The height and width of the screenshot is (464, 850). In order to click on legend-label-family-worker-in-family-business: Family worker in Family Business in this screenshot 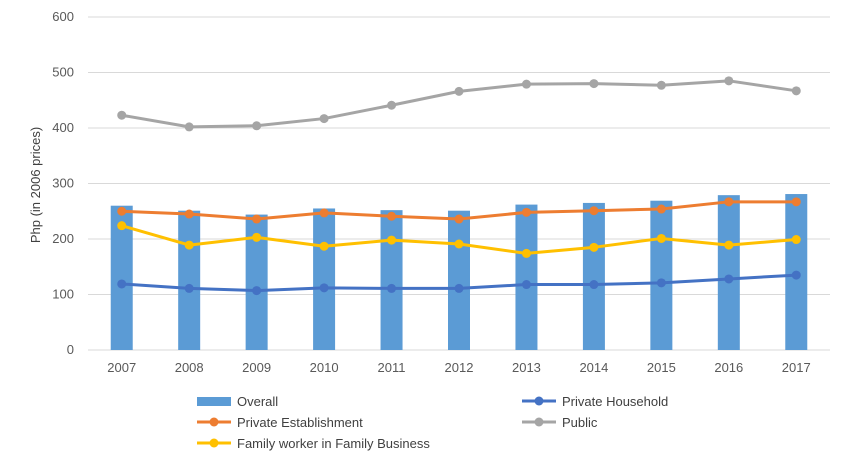, I will do `click(333, 443)`.